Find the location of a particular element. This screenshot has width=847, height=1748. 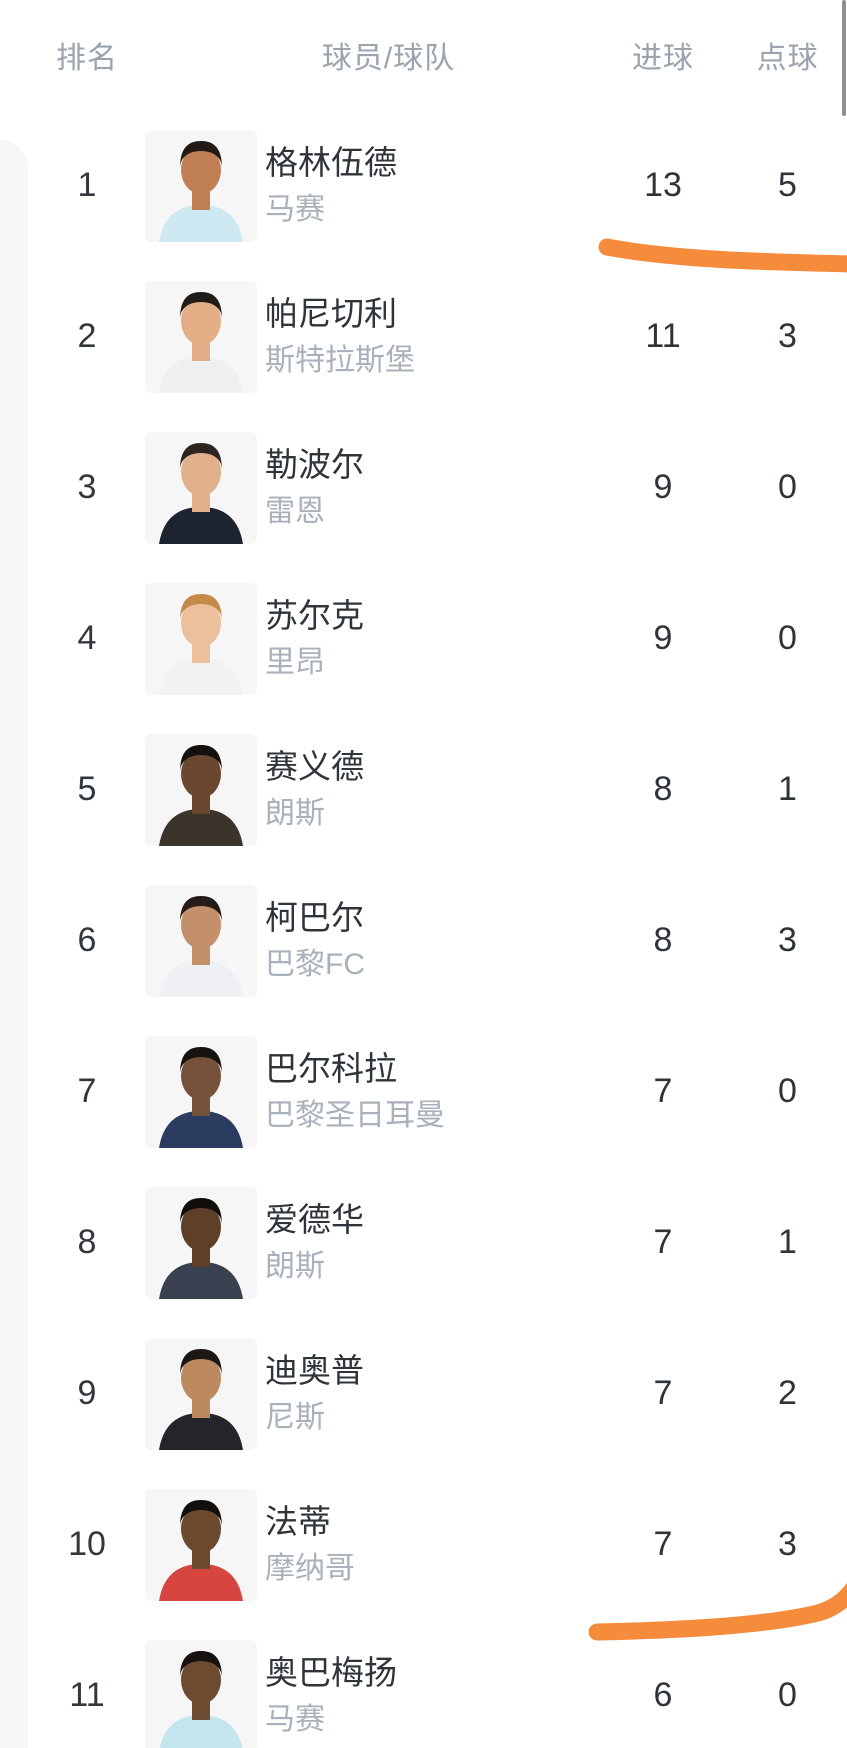

header-goals: 进球 is located at coordinates (663, 58).